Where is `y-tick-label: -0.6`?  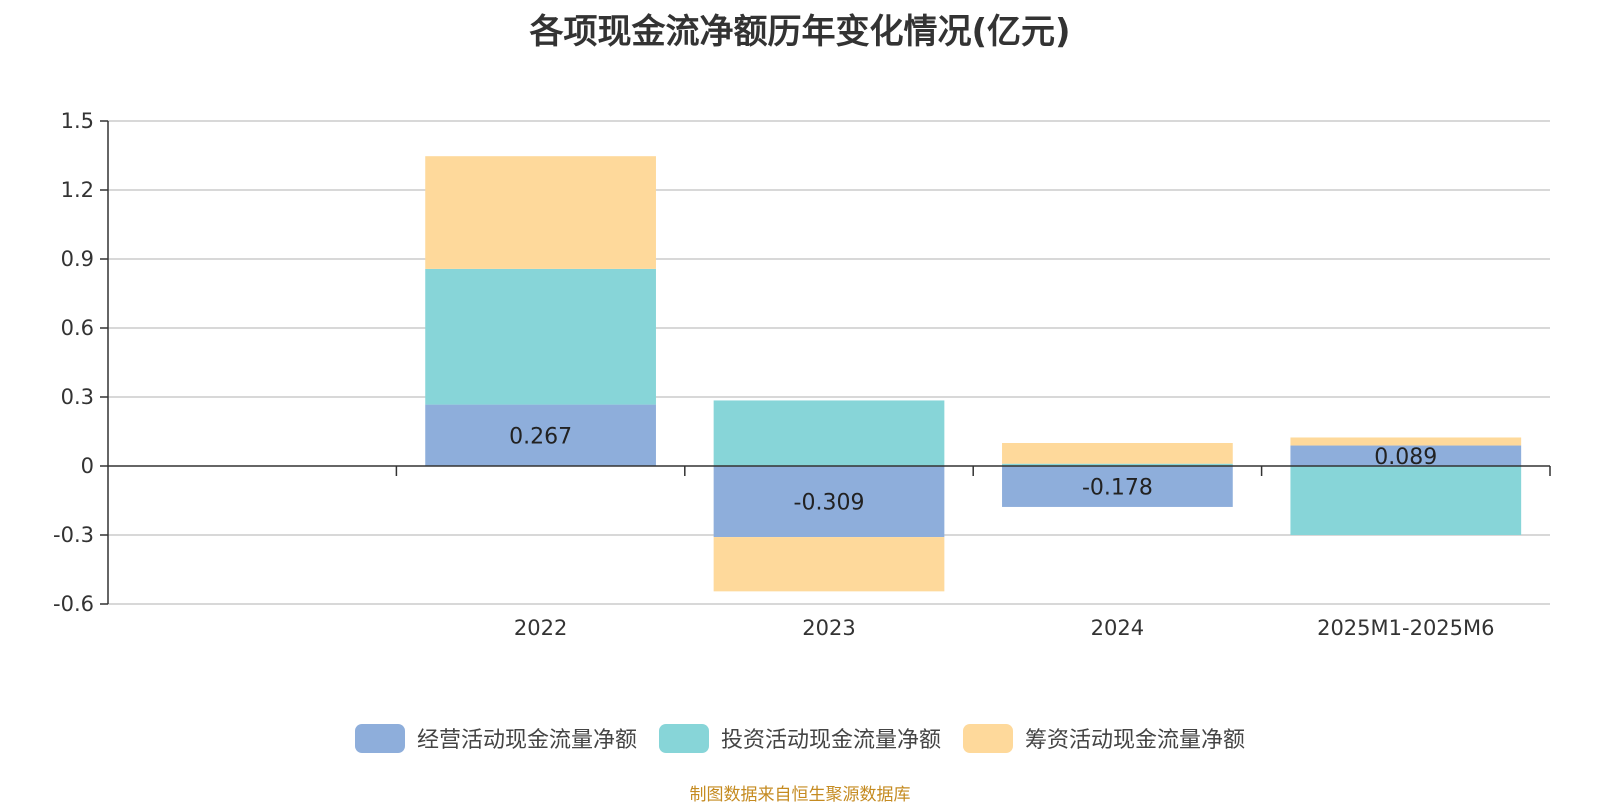 y-tick-label: -0.6 is located at coordinates (73, 604).